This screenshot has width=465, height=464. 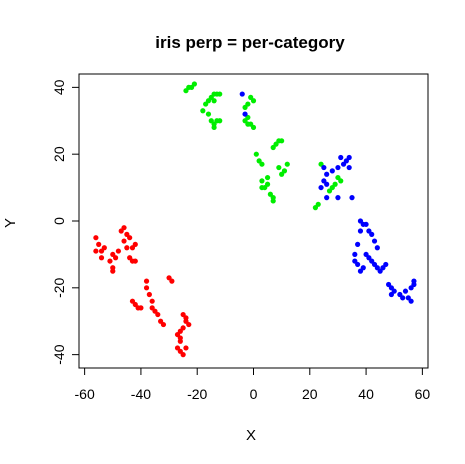 I want to click on x-axis-label: X, so click(x=251, y=435).